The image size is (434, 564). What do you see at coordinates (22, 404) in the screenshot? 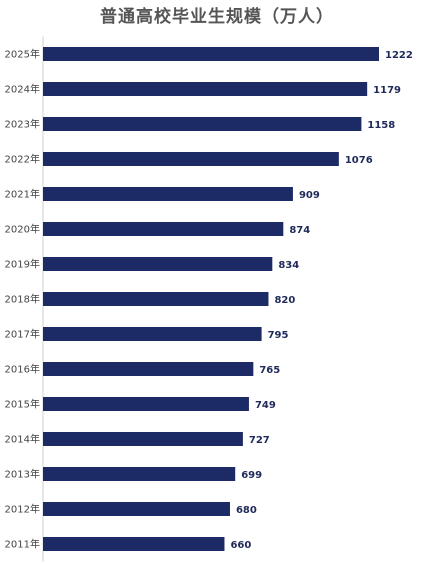
I see `category-label: 2015年` at bounding box center [22, 404].